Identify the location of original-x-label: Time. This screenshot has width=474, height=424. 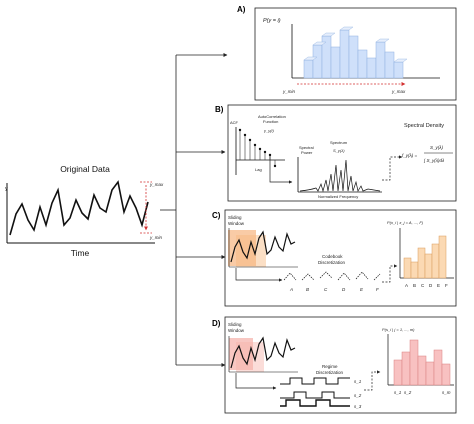
(80, 253).